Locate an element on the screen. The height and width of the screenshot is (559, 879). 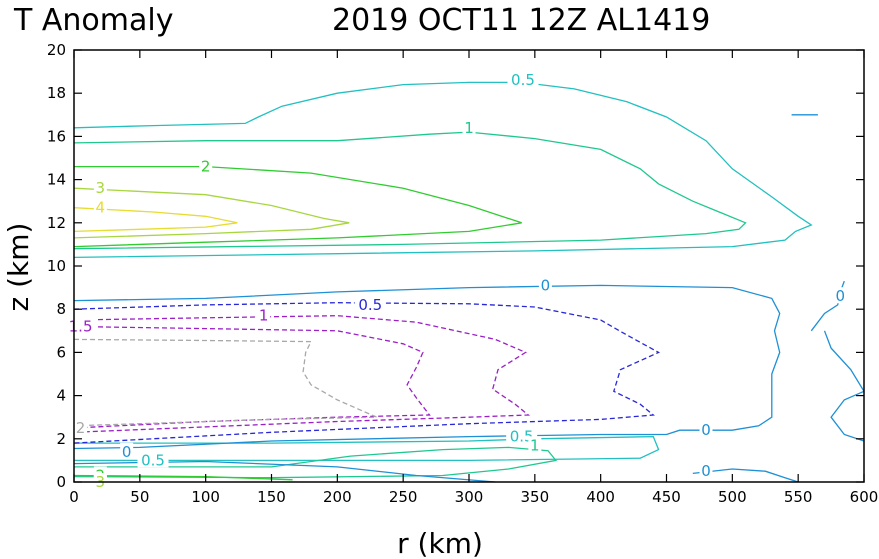
contour-label: 1.5 is located at coordinates (81, 326).